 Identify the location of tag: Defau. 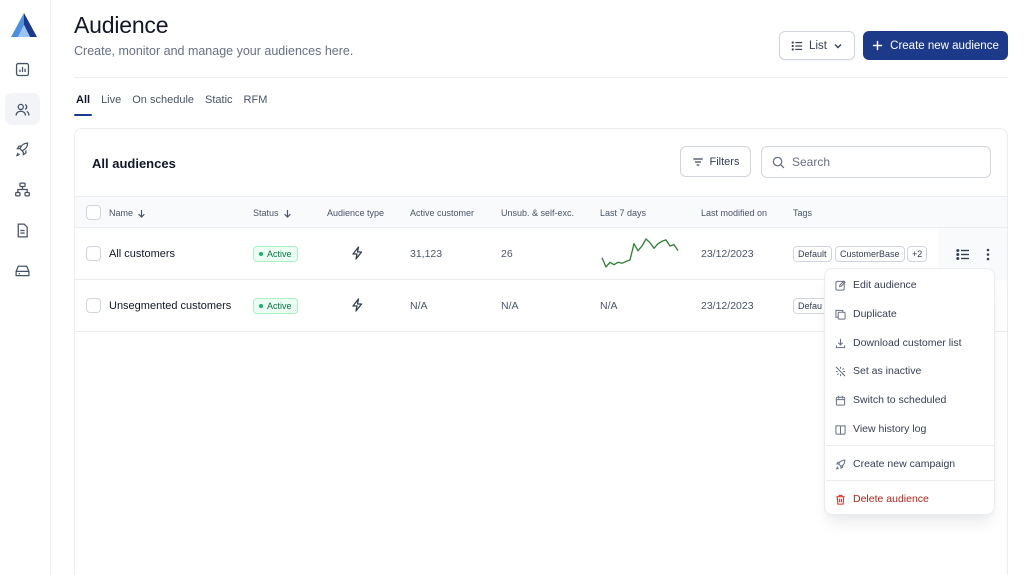
(810, 306).